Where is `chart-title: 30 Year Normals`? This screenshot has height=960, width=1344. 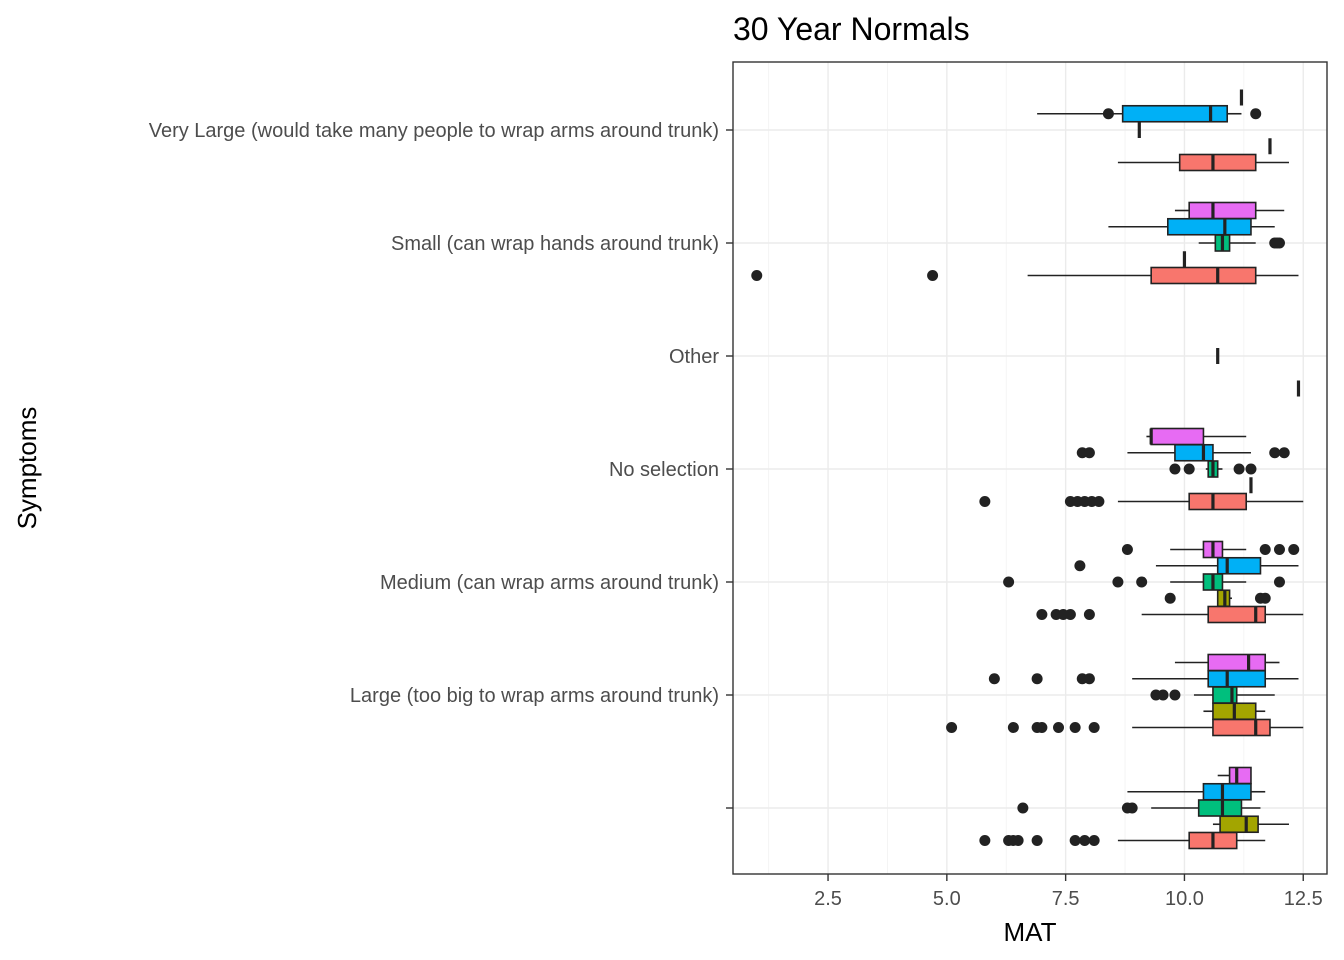
chart-title: 30 Year Normals is located at coordinates (851, 29).